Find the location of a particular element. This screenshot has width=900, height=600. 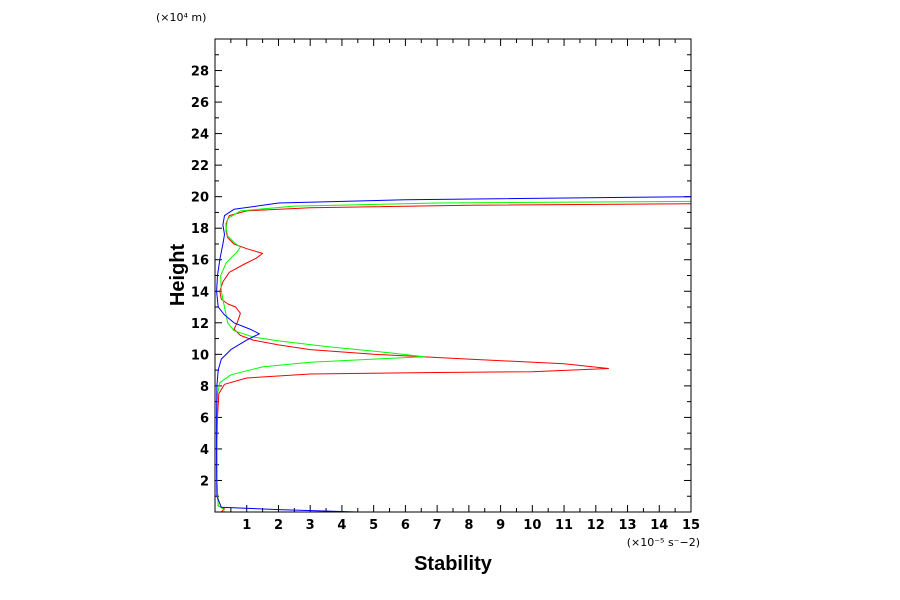

y-tick-label: 10 is located at coordinates (200, 355).